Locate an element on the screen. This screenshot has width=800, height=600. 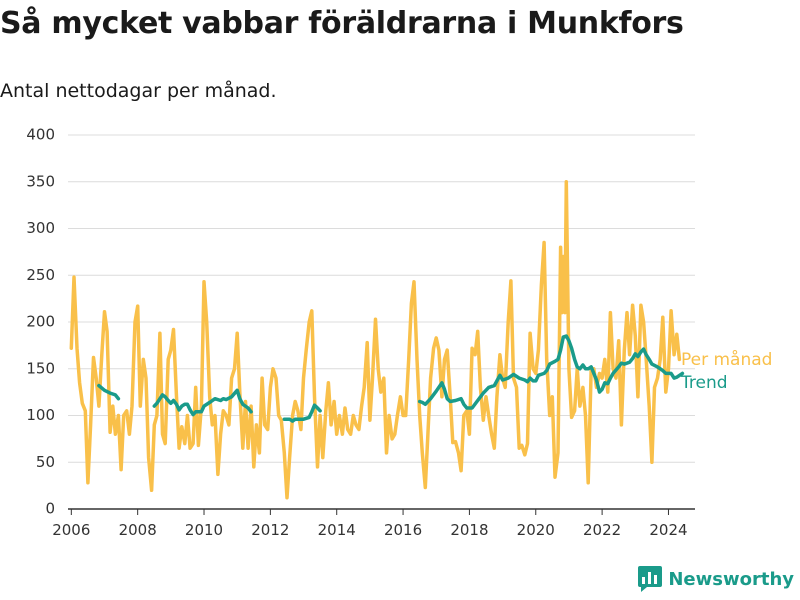
x-axis: 2006 2008 2010 2012 2014 2016 2018 2020 2022 2024 is located at coordinates (373, 523).